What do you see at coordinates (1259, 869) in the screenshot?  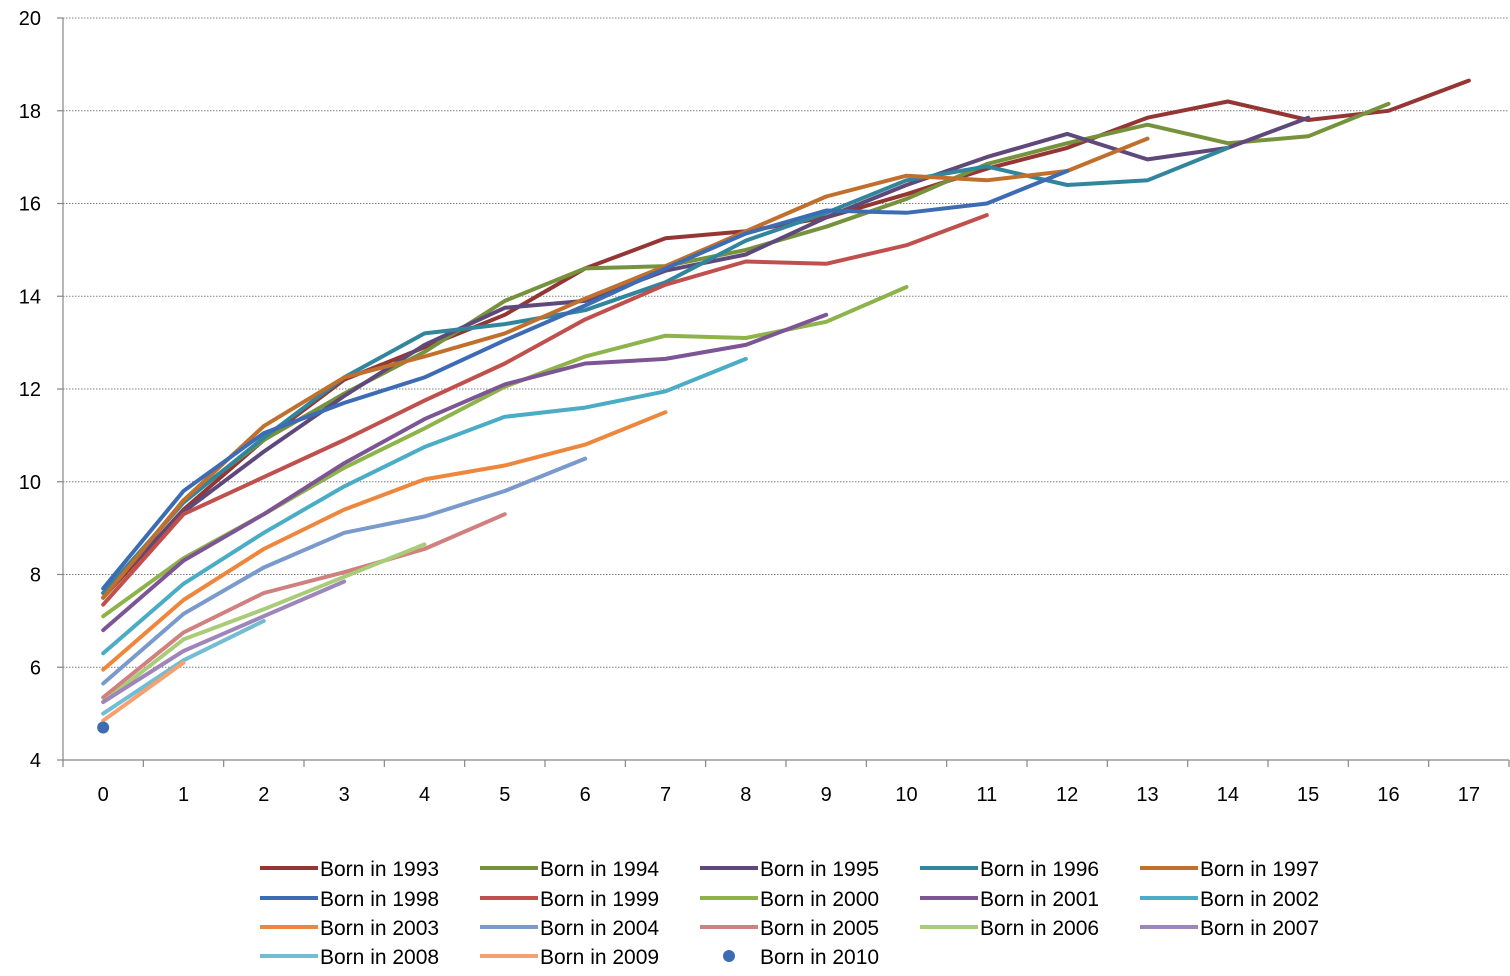 I see `legend-label: Born in 1997` at bounding box center [1259, 869].